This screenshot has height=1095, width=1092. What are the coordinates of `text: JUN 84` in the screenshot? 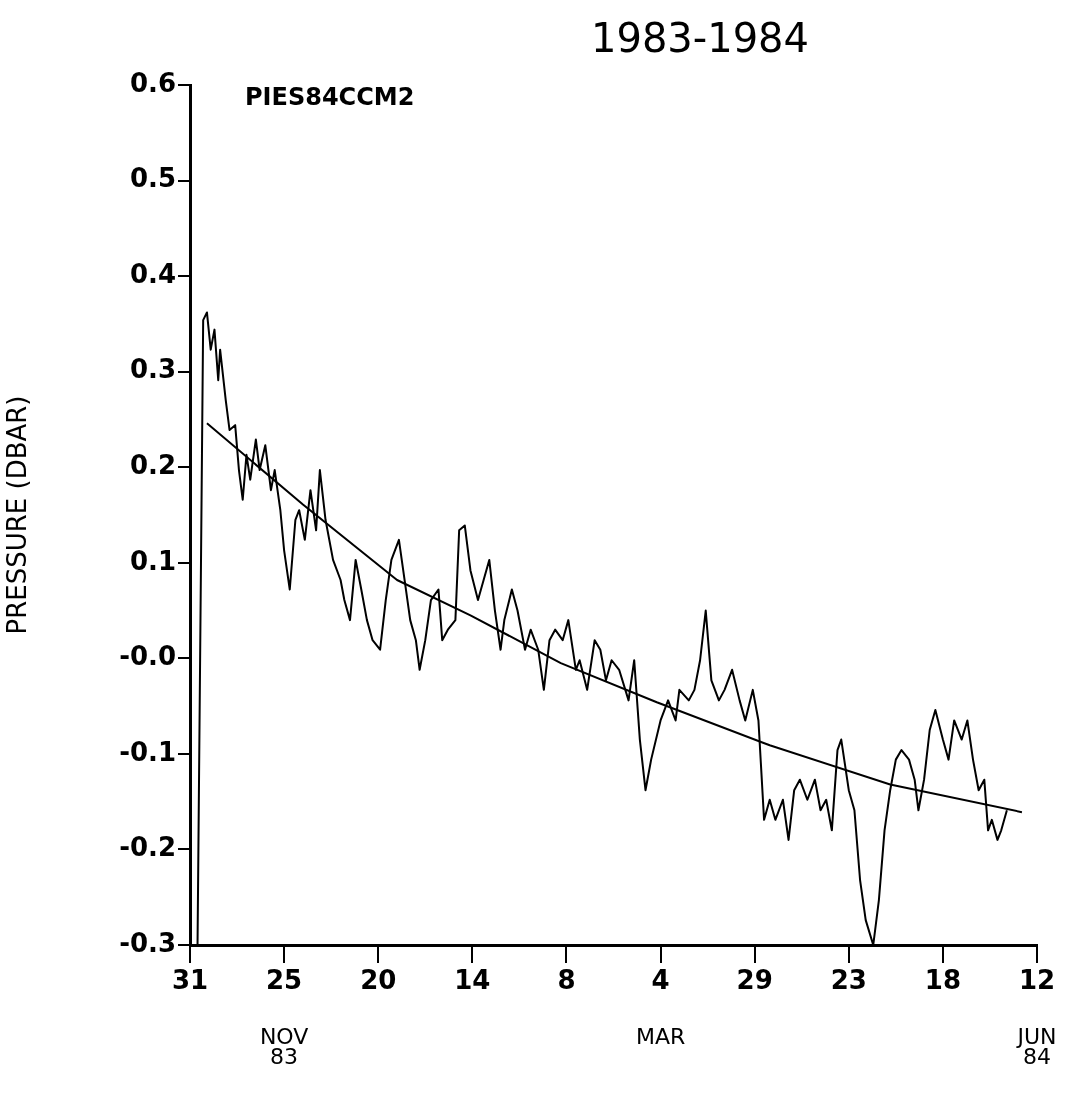 It's located at (1036, 1046).